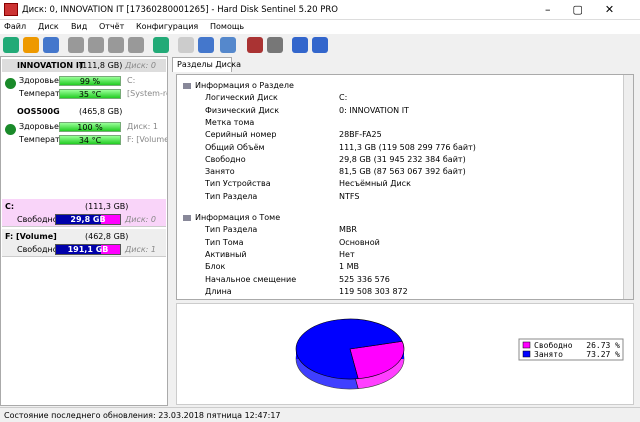 The height and width of the screenshot is (422, 640). I want to click on row-extra: F: [Volume], so click(147, 139).